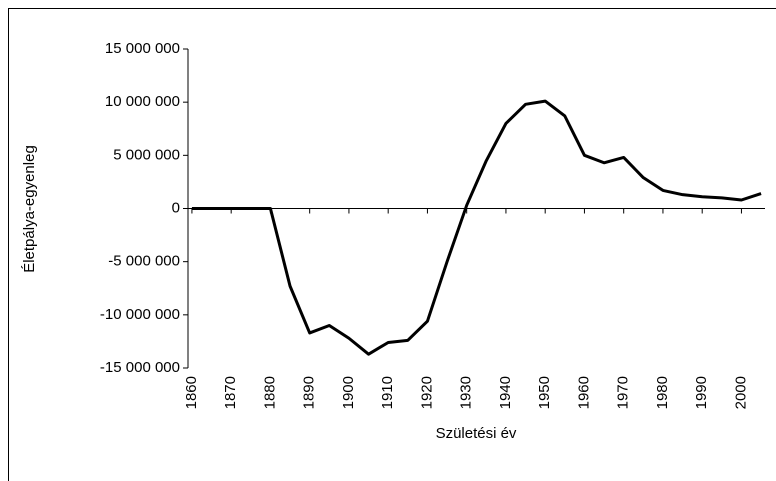 This screenshot has width=776, height=481. Describe the element at coordinates (583, 392) in the screenshot. I see `x-tick-label: 1960` at that location.